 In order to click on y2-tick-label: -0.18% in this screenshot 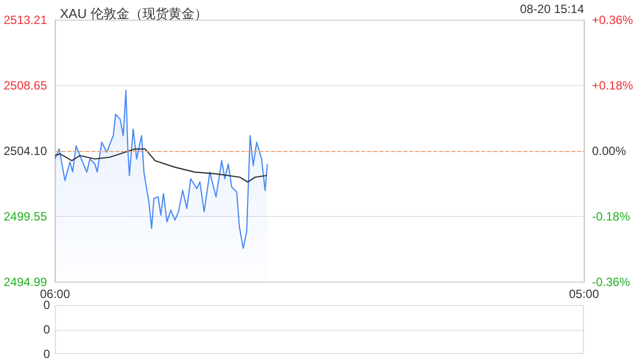, I will do `click(611, 217)`.